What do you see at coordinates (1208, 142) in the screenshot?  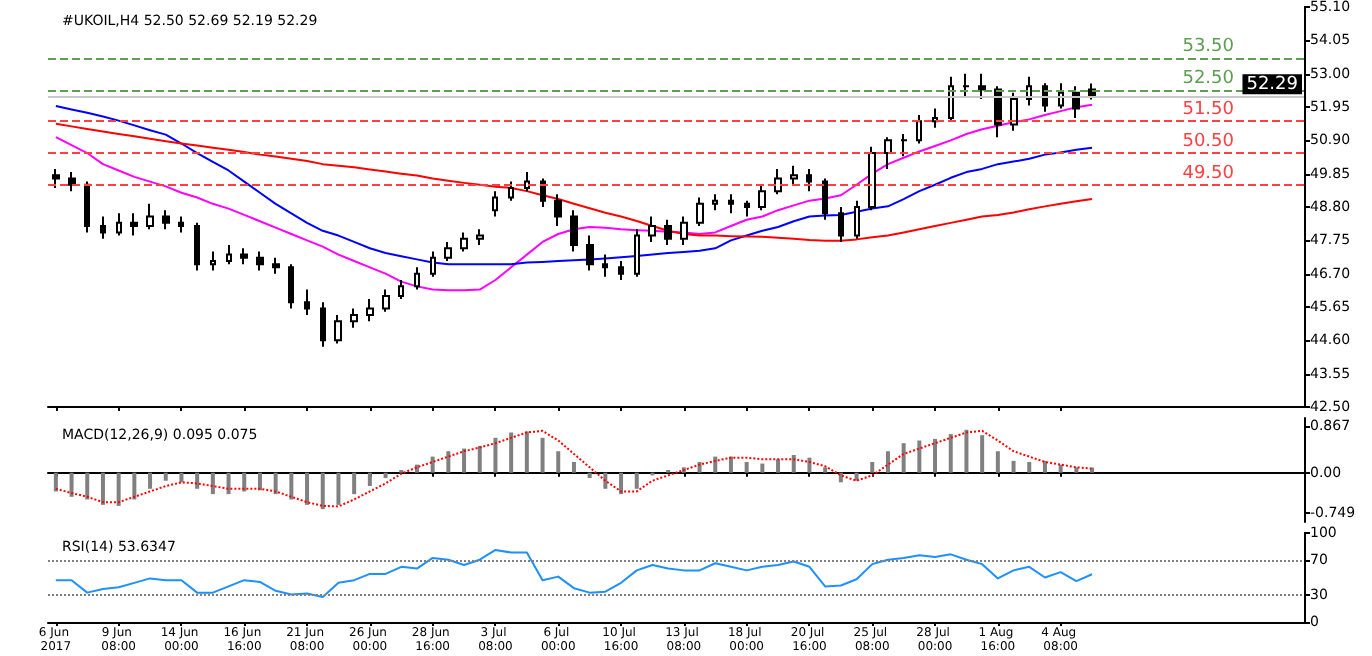 I see `ref-line-label: 50.50` at bounding box center [1208, 142].